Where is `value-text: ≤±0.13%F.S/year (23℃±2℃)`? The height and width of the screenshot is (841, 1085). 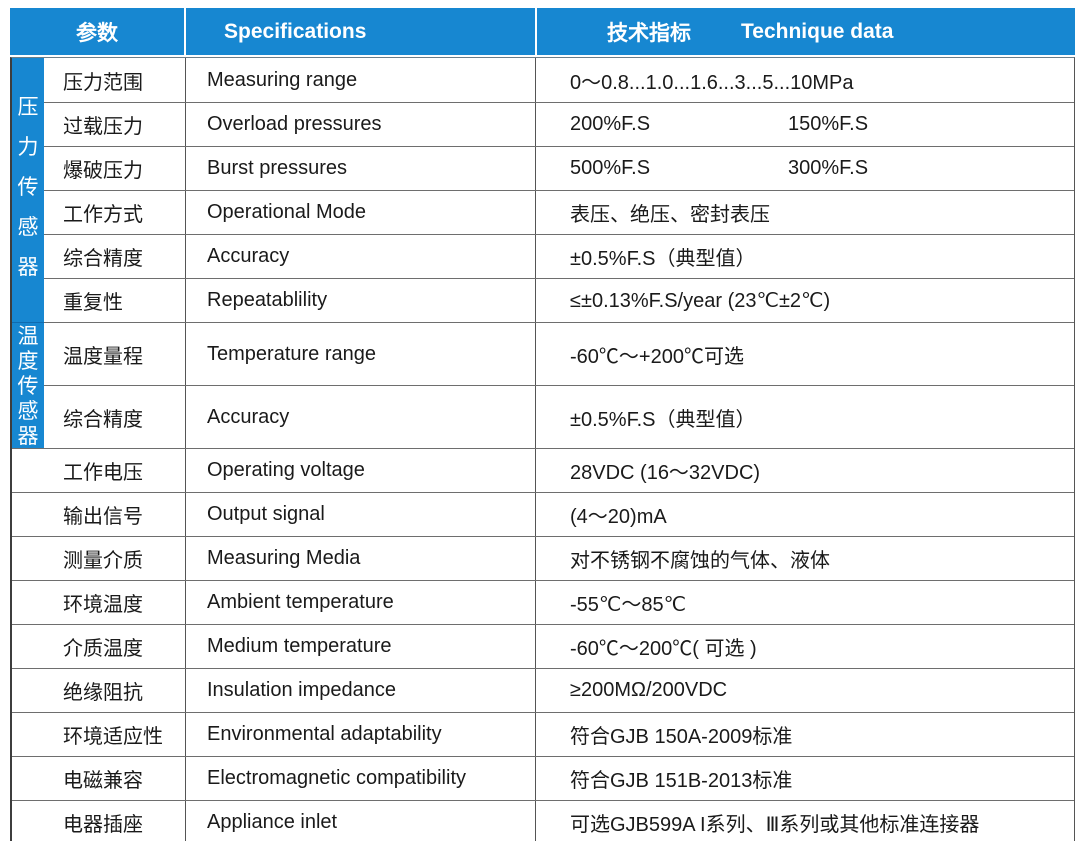
value-text: ≤±0.13%F.S/year (23℃±2℃) is located at coordinates (700, 301).